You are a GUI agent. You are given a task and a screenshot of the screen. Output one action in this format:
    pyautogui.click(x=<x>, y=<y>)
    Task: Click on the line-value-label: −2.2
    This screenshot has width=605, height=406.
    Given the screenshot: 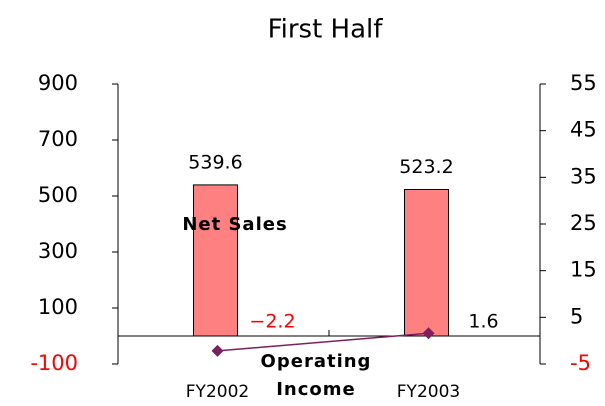 What is the action you would take?
    pyautogui.click(x=272, y=322)
    